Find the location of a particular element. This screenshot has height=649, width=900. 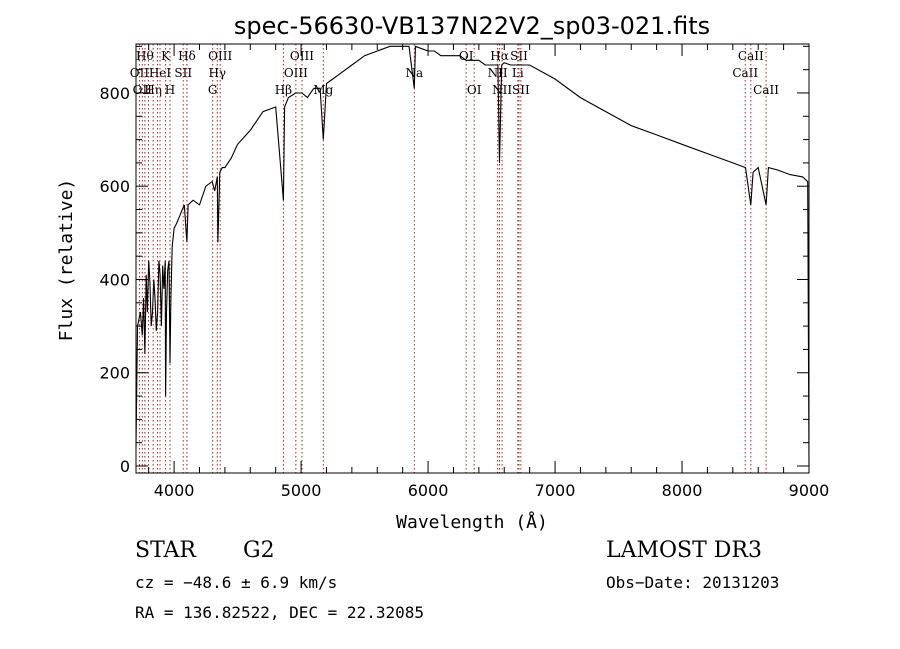

line-marker-label: Mg is located at coordinates (323, 90).